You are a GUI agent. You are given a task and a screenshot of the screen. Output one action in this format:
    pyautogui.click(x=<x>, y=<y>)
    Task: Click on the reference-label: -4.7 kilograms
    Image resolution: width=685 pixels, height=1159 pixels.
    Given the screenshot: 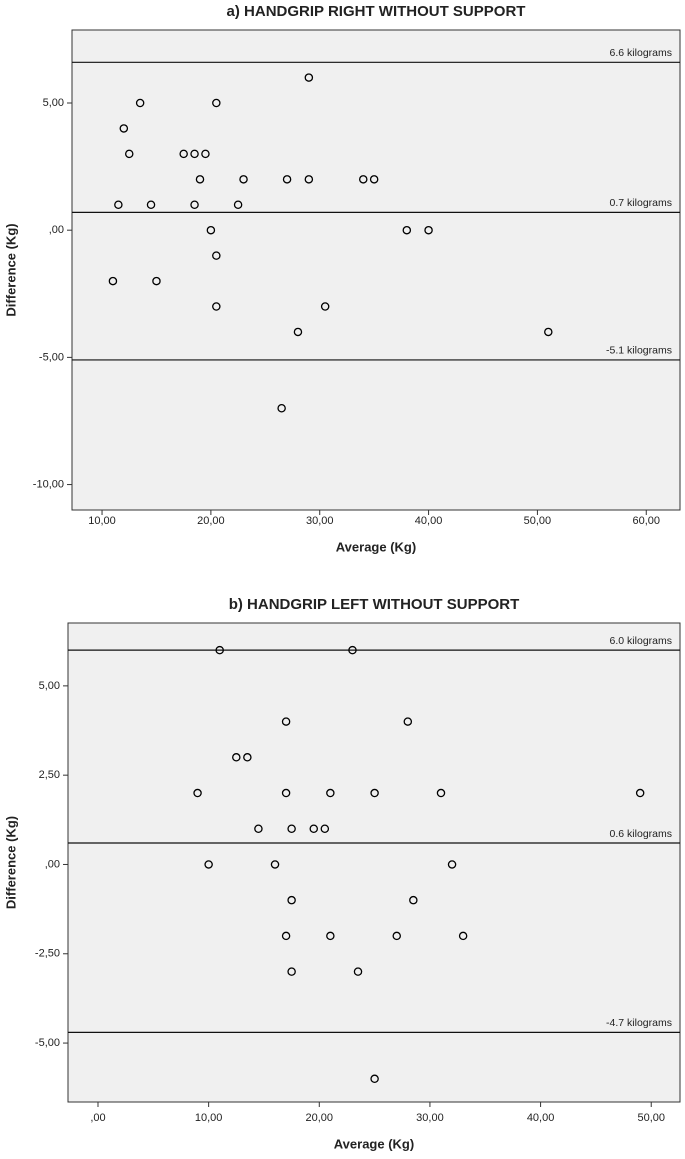 What is the action you would take?
    pyautogui.click(x=639, y=1023)
    